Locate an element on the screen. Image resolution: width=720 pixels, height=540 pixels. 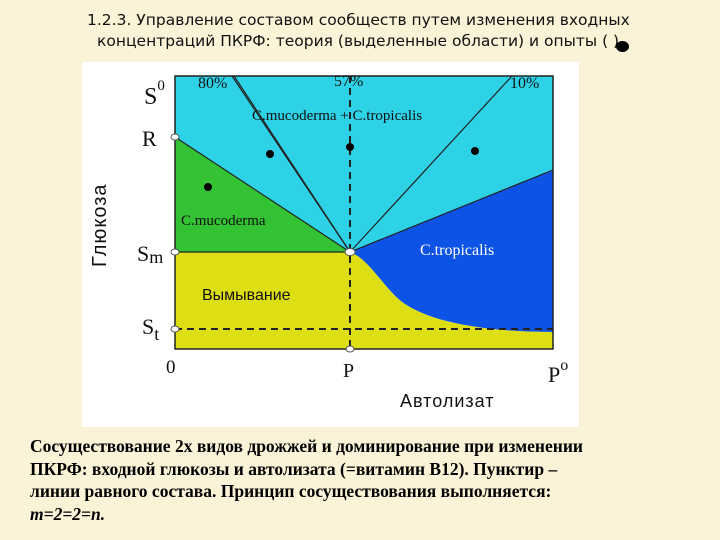
y-tick-st-letter: S is located at coordinates (148, 326).